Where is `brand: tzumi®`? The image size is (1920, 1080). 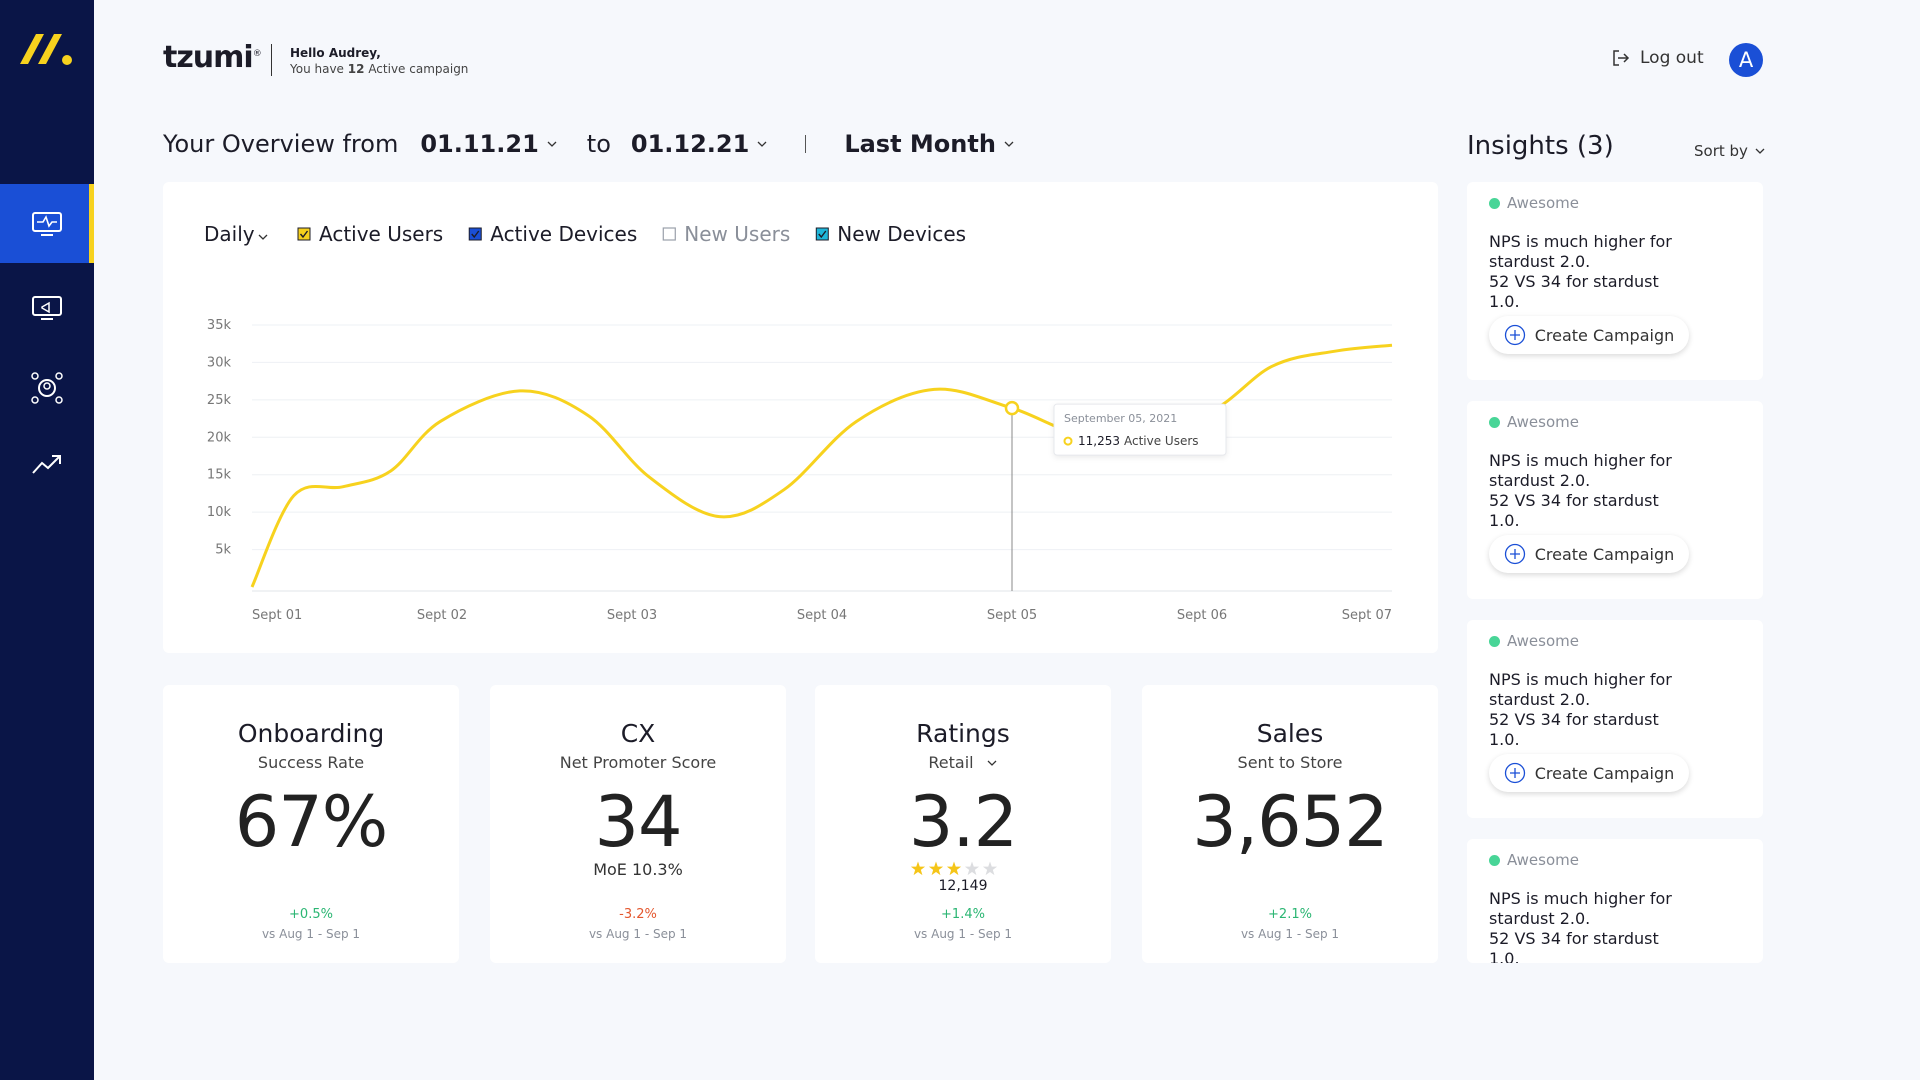 brand: tzumi® is located at coordinates (212, 57).